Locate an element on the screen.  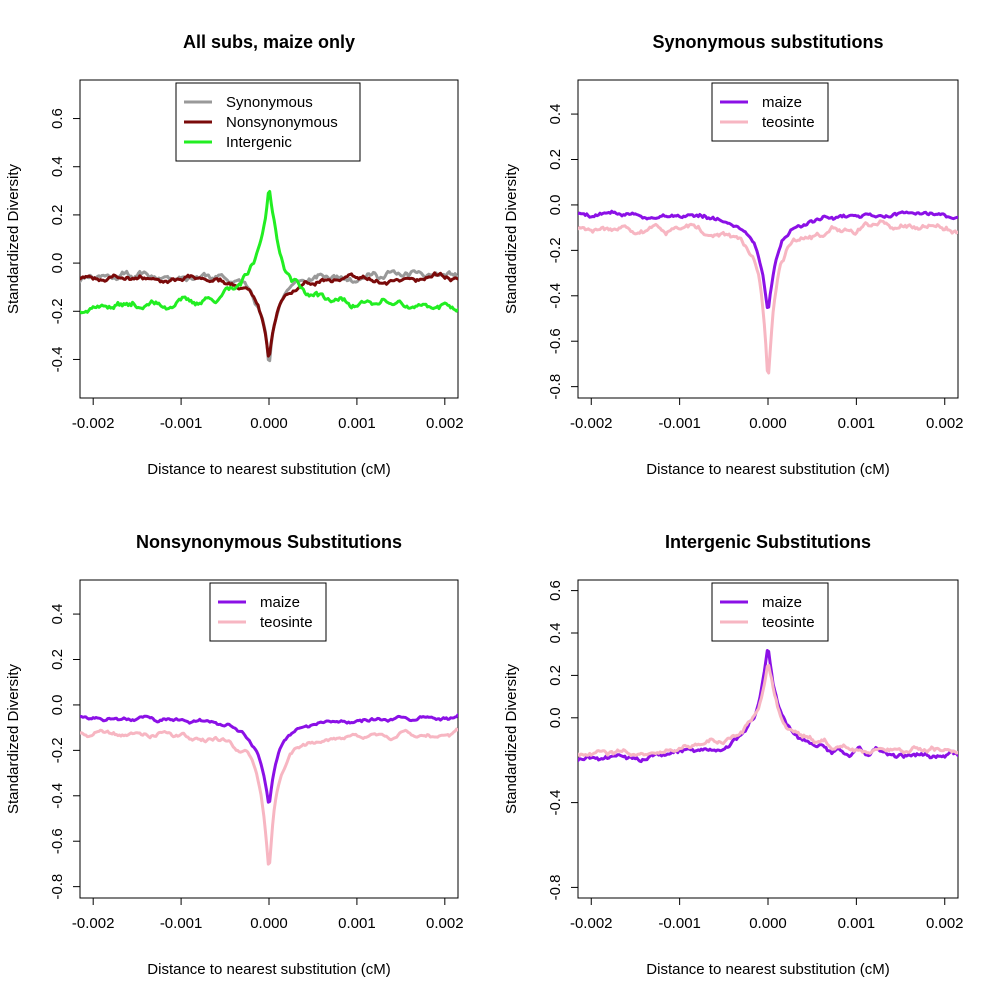
panel-title: Nonsynonymous Substitutions is located at coordinates (269, 542).